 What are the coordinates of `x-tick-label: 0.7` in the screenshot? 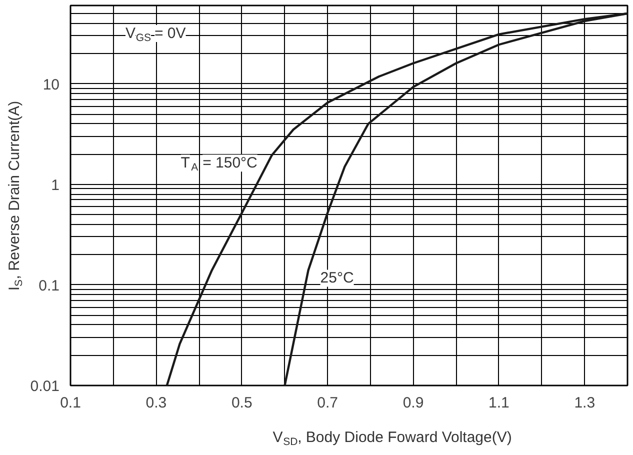 It's located at (327, 403).